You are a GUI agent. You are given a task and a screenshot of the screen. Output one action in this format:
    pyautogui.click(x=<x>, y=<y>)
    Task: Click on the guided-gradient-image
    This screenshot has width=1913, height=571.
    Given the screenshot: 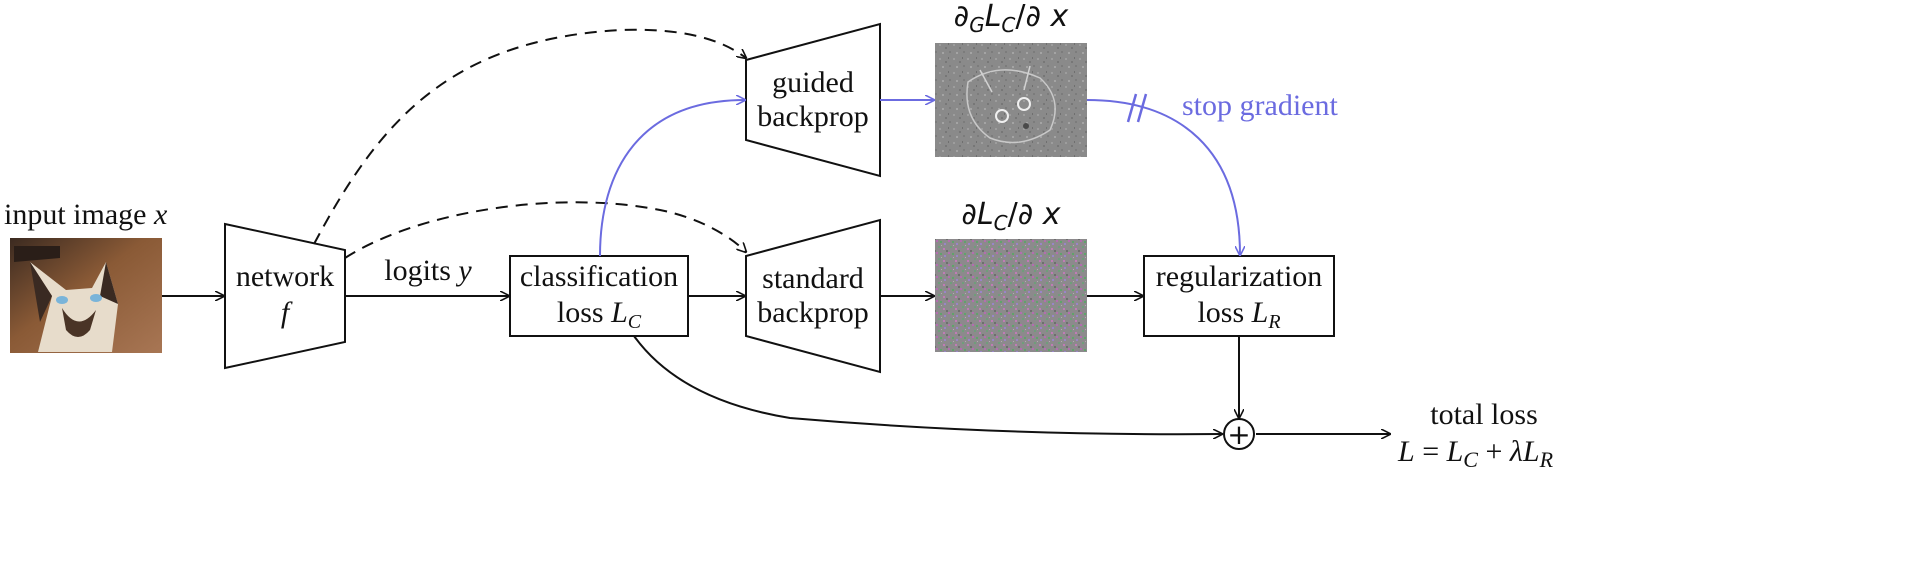 What is the action you would take?
    pyautogui.click(x=1011, y=100)
    